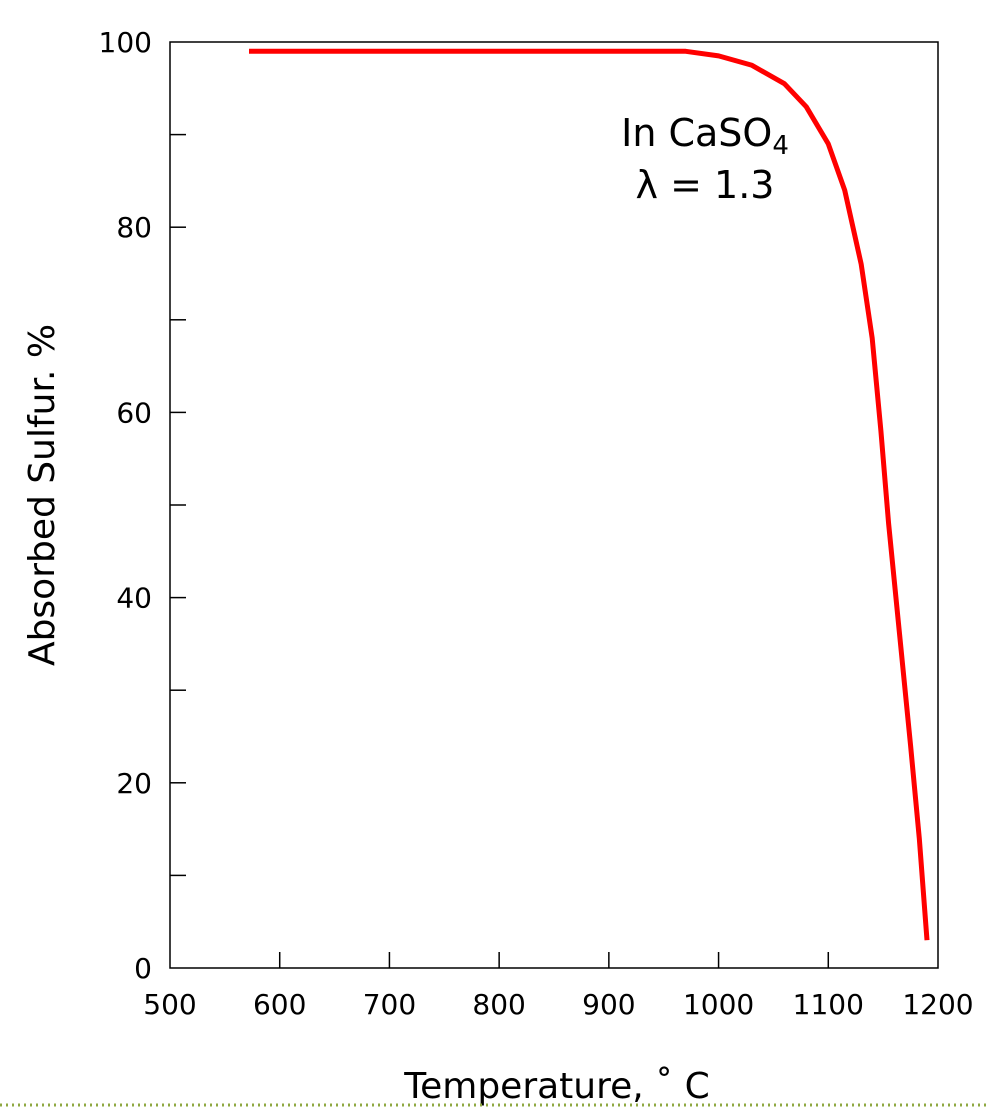 The image size is (990, 1110). What do you see at coordinates (780, 146) in the screenshot?
I see `annotation-subscript: 4` at bounding box center [780, 146].